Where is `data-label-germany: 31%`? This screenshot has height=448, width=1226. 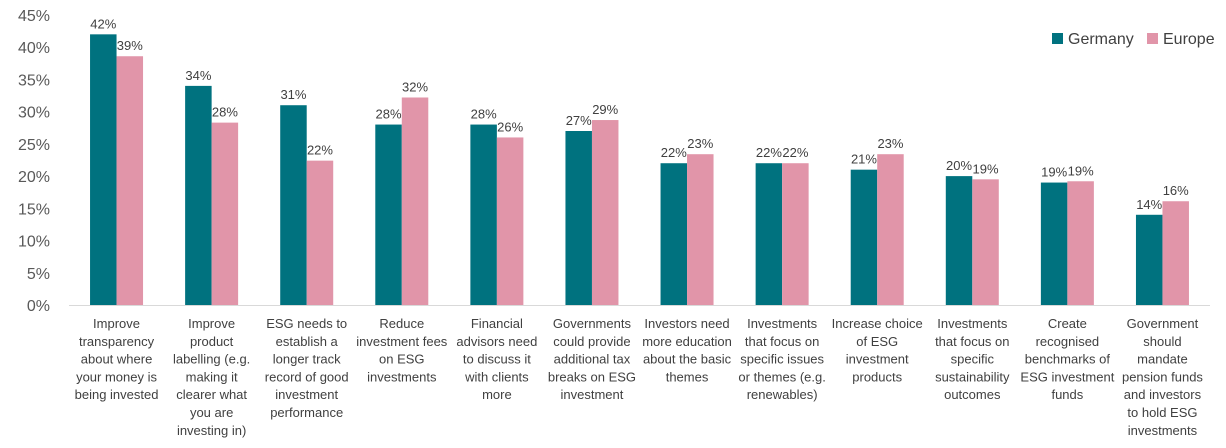 data-label-germany: 31% is located at coordinates (293, 94).